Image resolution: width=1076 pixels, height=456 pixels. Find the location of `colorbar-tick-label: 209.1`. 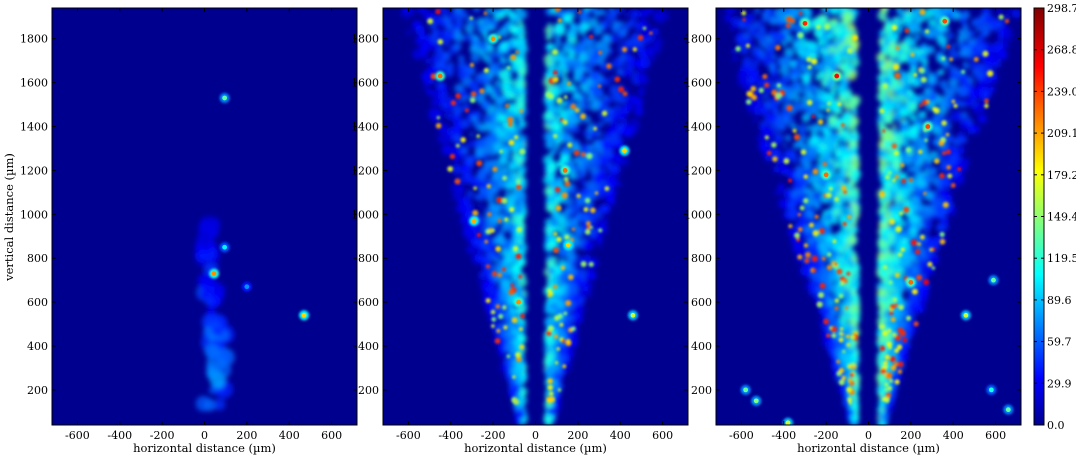

colorbar-tick-label: 209.1 is located at coordinates (1061, 133).